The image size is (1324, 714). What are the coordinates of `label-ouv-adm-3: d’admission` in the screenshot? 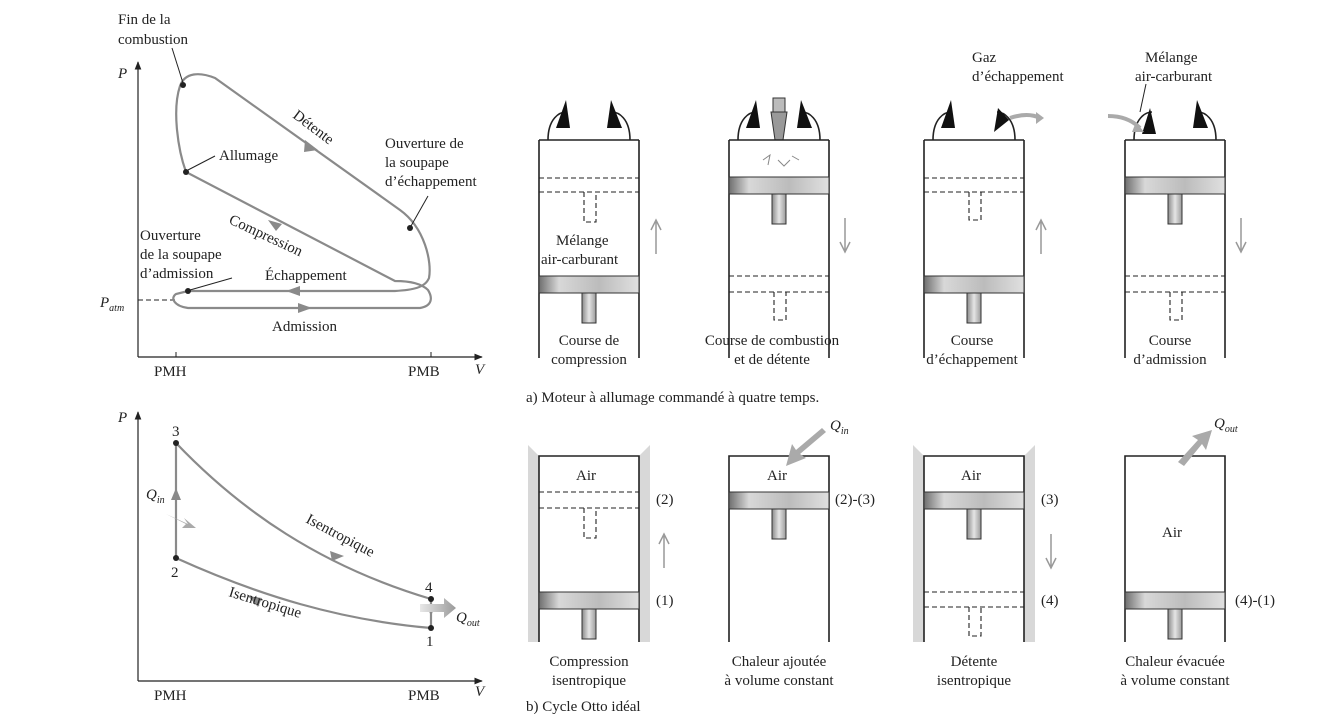 It's located at (177, 274).